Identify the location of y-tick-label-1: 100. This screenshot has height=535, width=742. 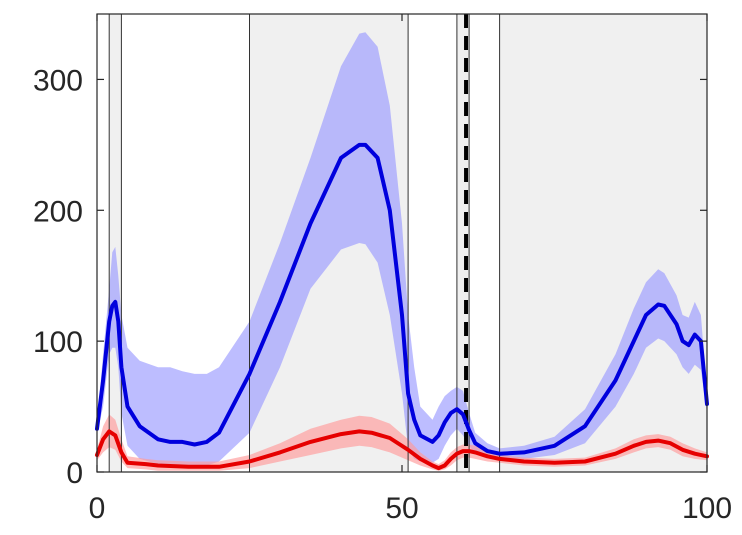
(58, 342).